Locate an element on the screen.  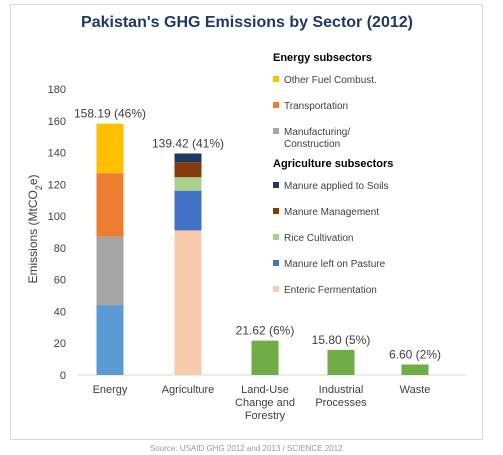
x-category-label: Industrial is located at coordinates (341, 390).